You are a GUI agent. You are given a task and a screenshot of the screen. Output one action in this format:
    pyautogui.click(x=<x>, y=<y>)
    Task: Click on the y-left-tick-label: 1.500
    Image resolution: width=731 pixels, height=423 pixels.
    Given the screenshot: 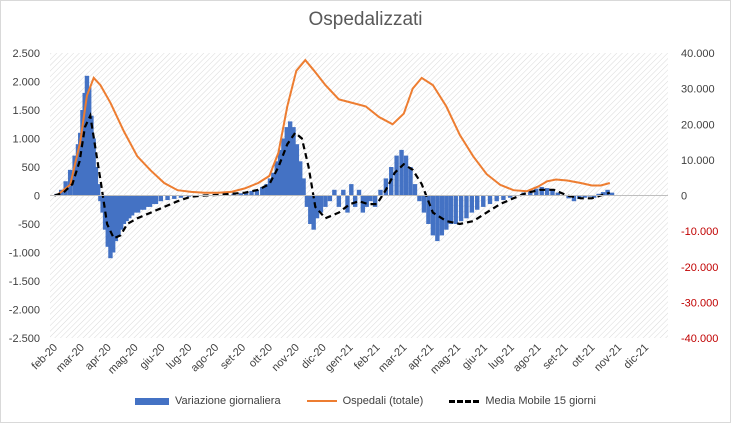 What is the action you would take?
    pyautogui.click(x=26, y=111)
    